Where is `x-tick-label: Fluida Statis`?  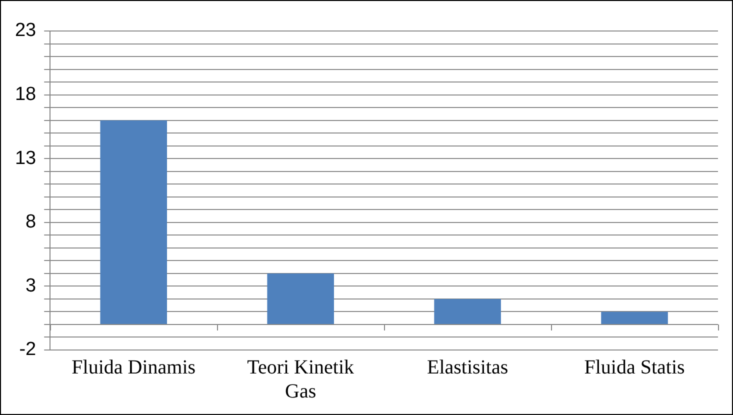 x-tick-label: Fluida Statis is located at coordinates (635, 367).